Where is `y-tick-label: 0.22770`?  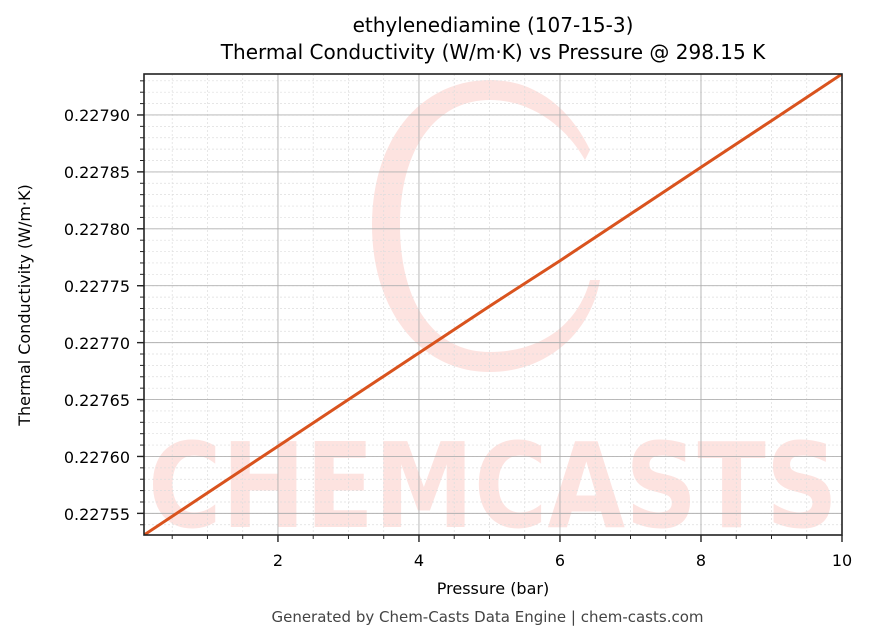 y-tick-label: 0.22770 is located at coordinates (97, 343).